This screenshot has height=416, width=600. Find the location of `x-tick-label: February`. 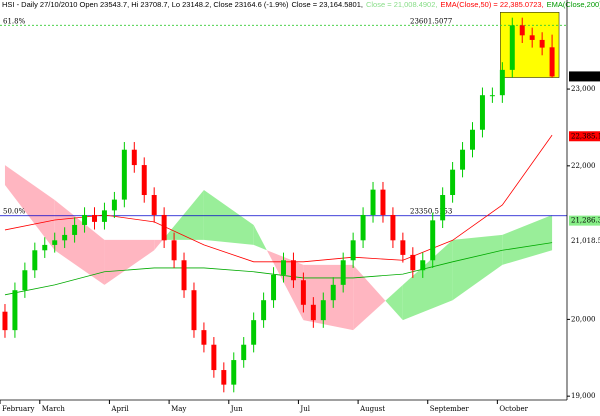

x-tick-label: February is located at coordinates (18, 409).